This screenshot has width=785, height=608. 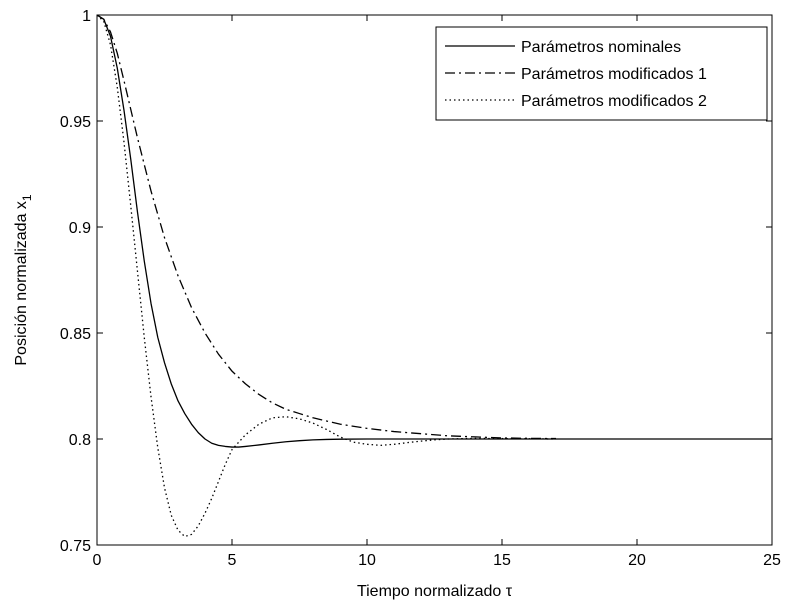 I want to click on y-tick-label: 0.9, so click(x=80, y=228).